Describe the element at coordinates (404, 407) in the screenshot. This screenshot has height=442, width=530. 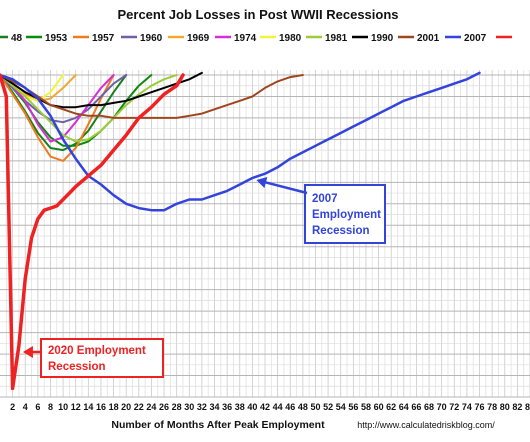
I see `x-tick-label: 64` at that location.